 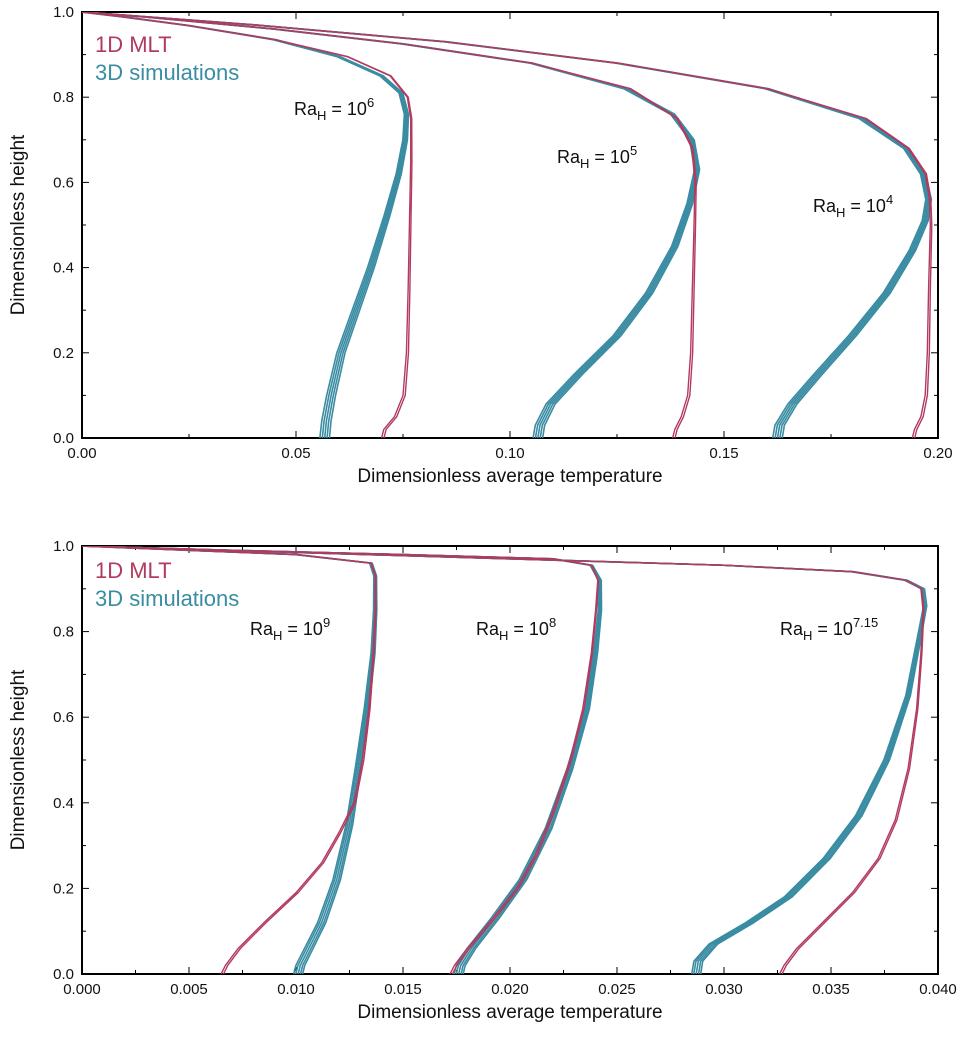 I want to click on x-tick-label: 0.10, so click(x=509, y=453).